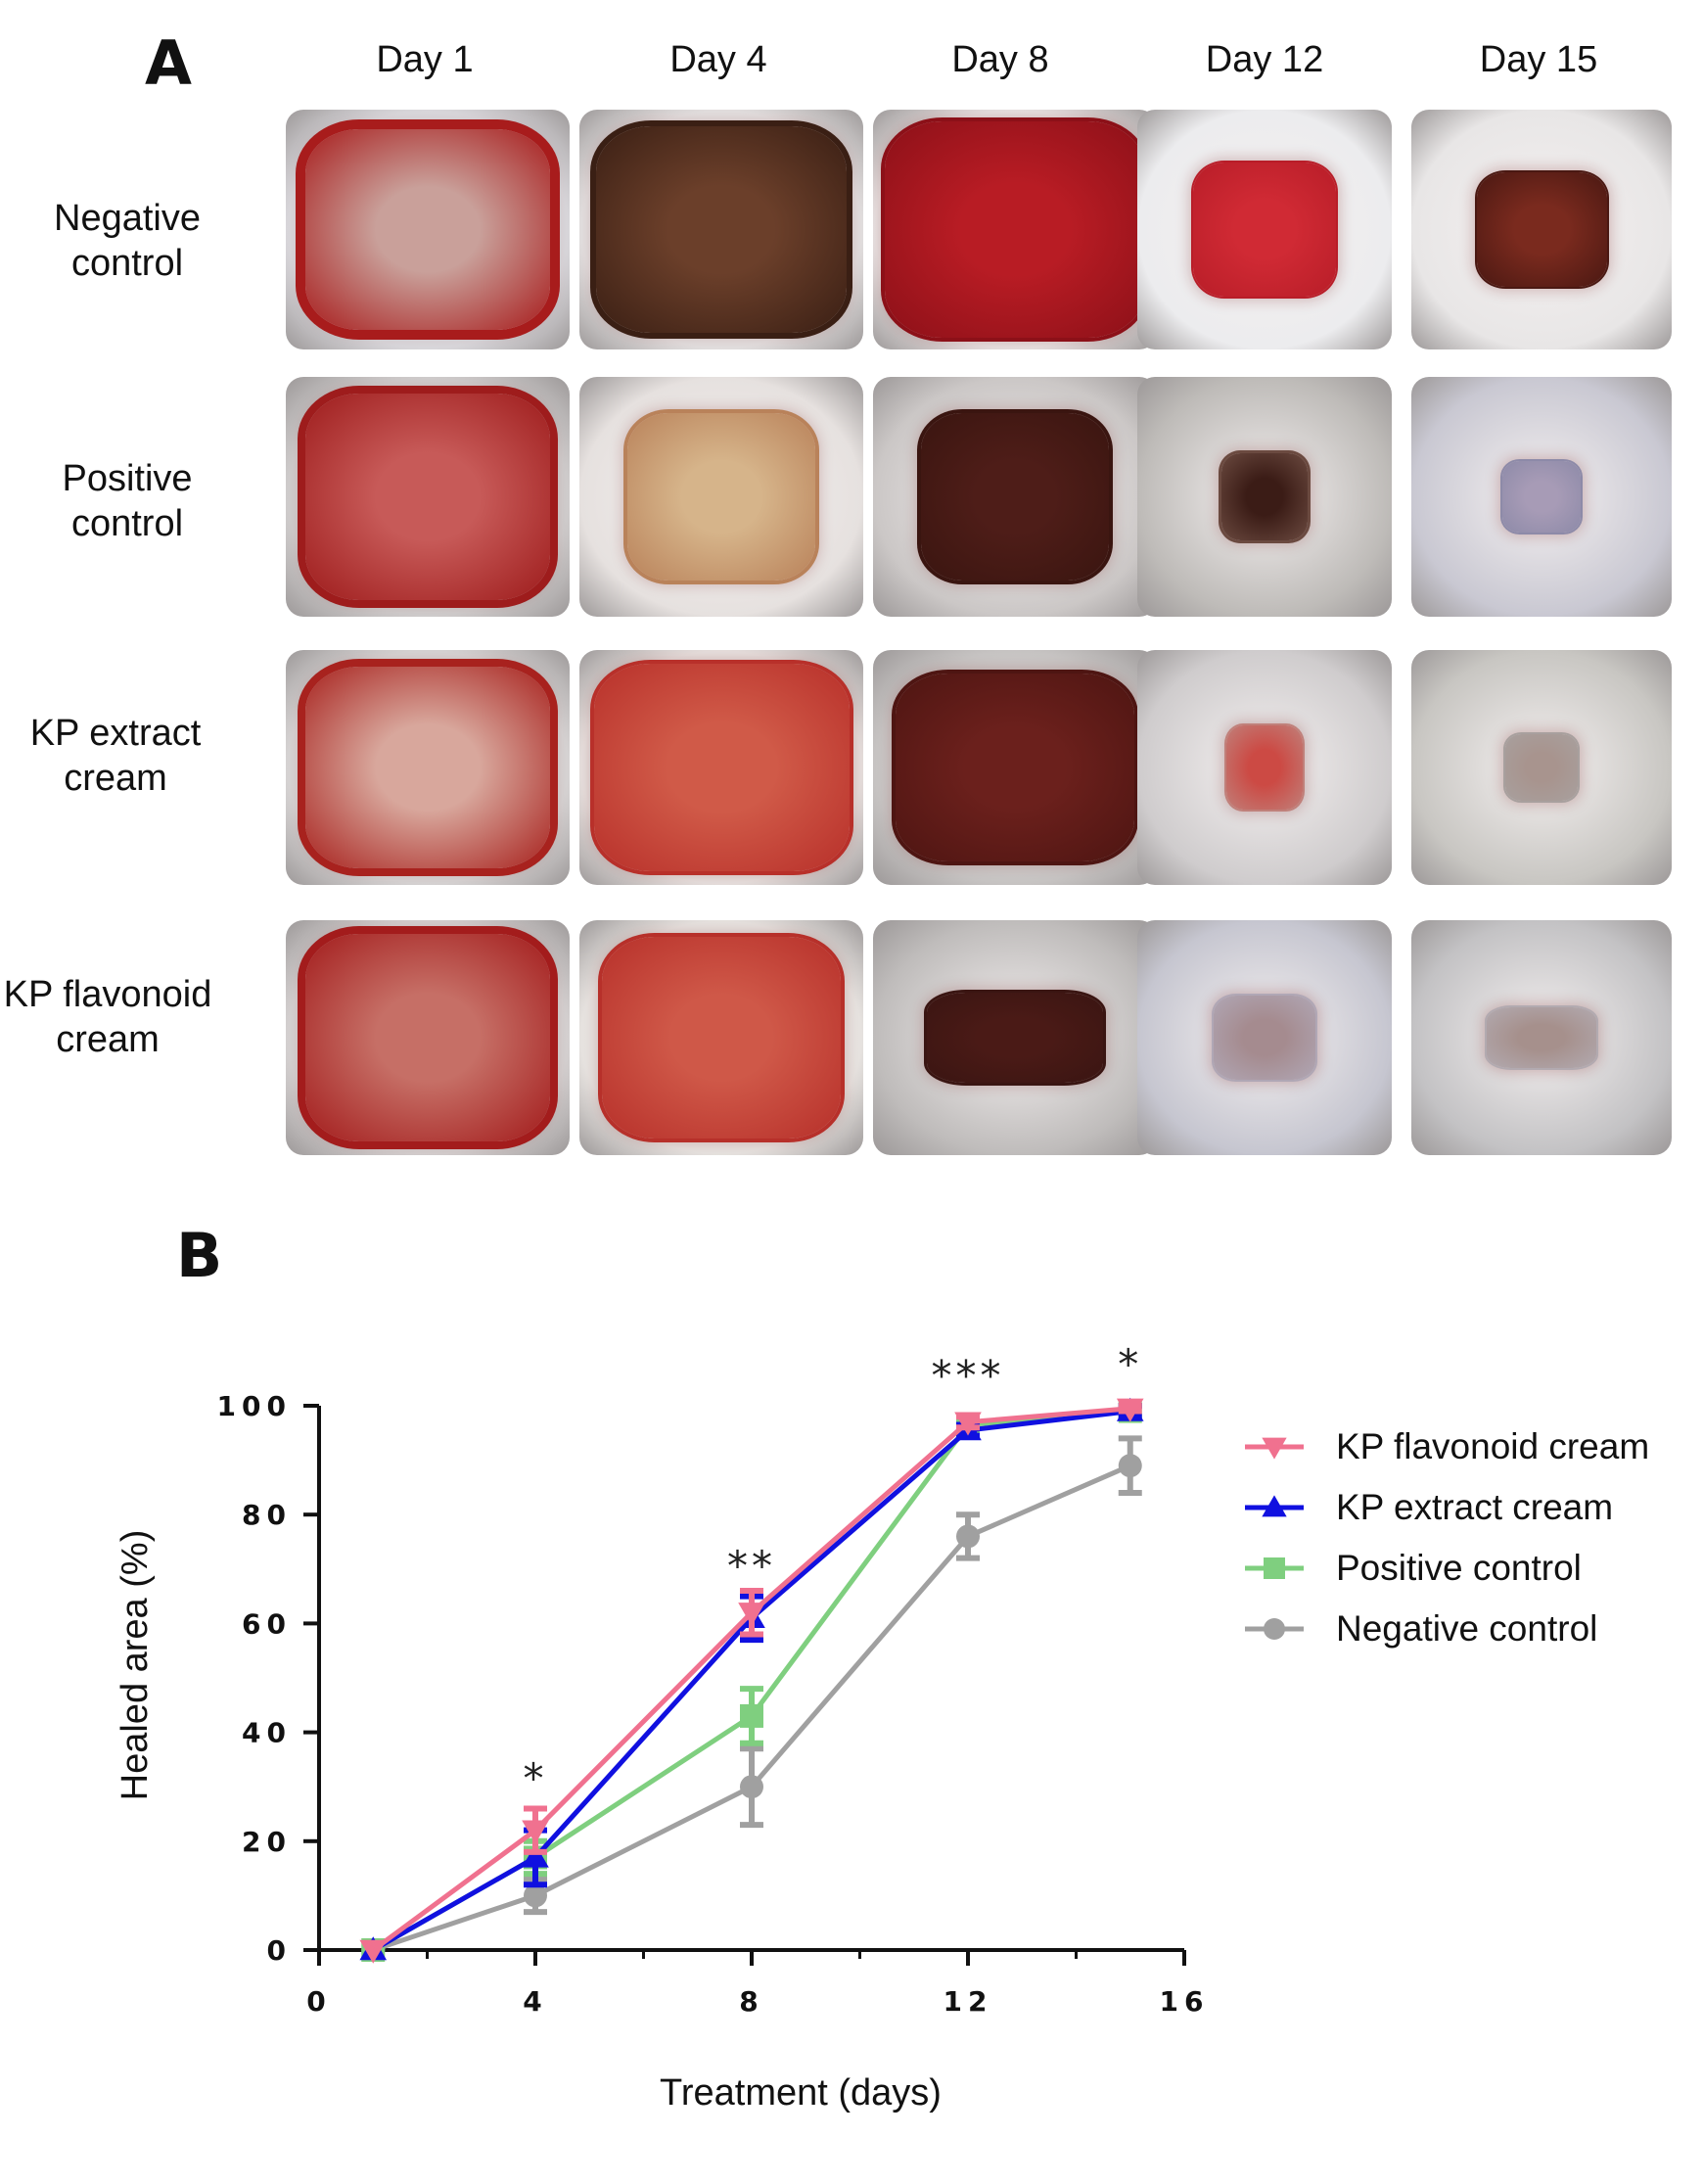  I want to click on x-tick-label: 4, so click(535, 2001).